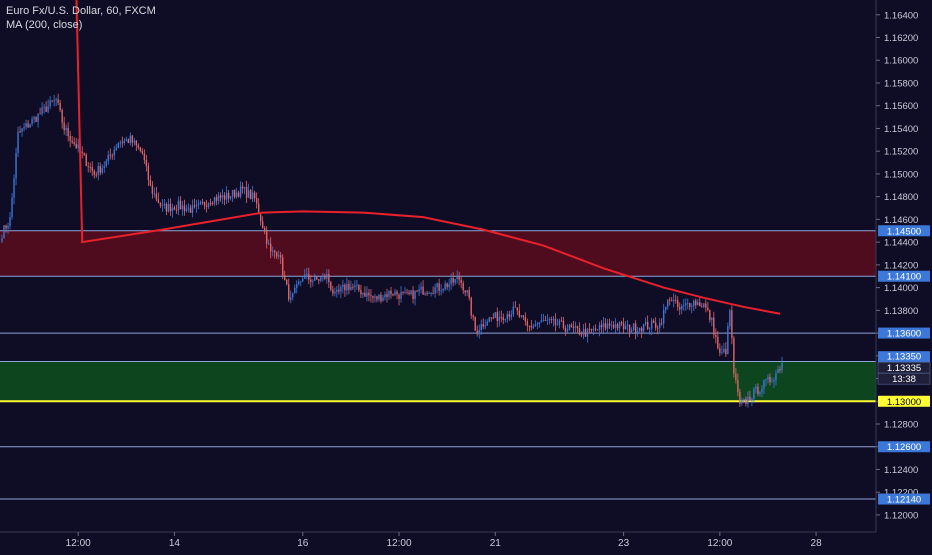 The height and width of the screenshot is (555, 932). Describe the element at coordinates (78, 543) in the screenshot. I see `x-tick-label: 12:00` at that location.